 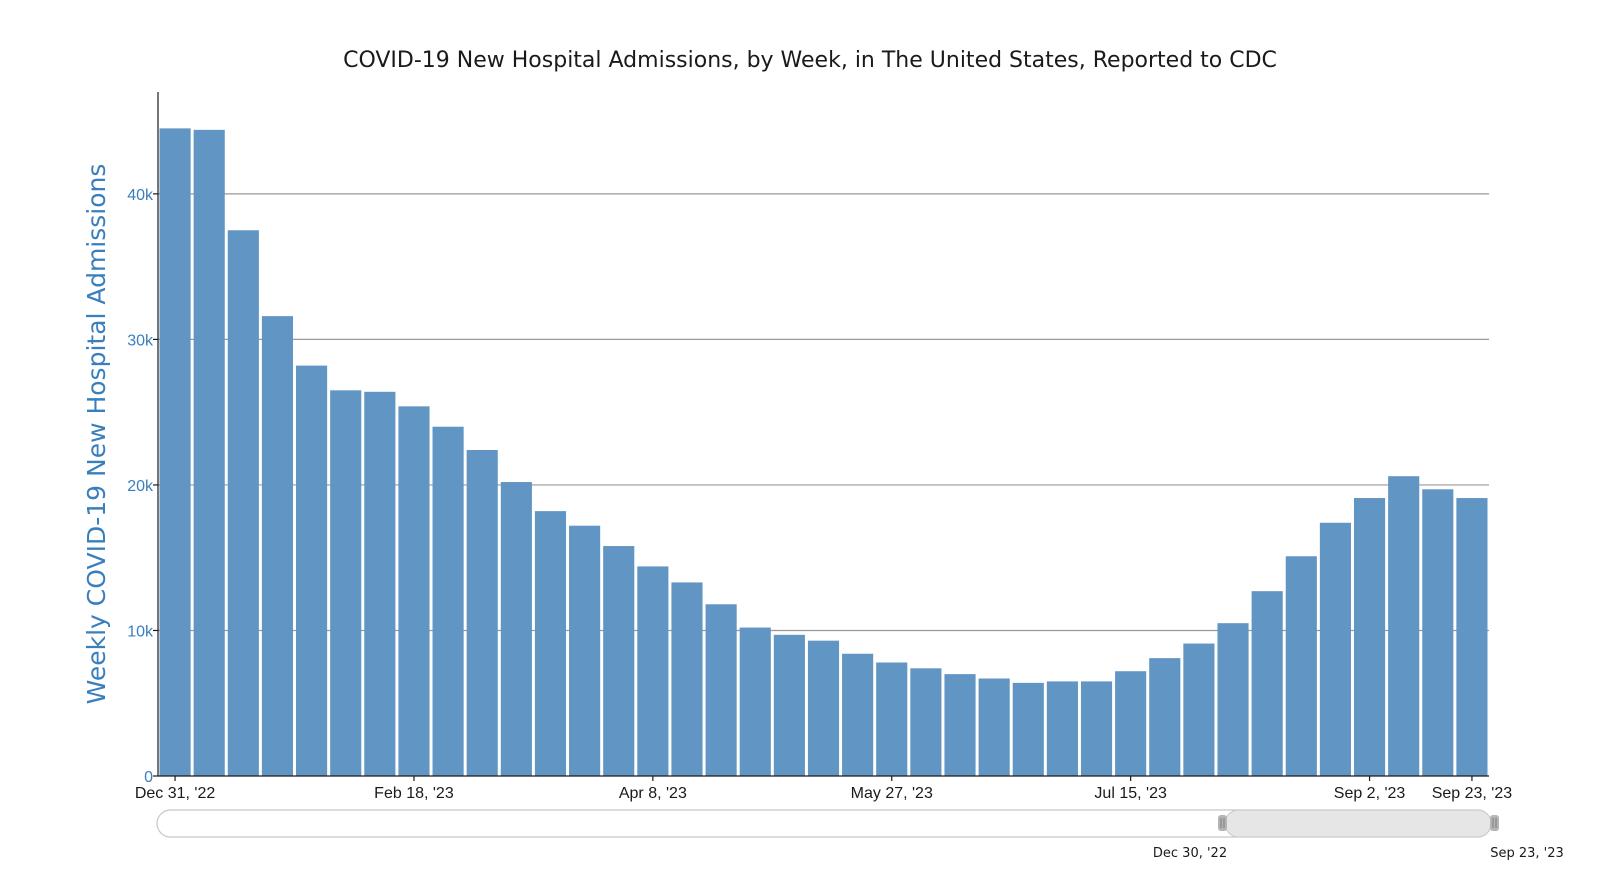 What do you see at coordinates (653, 793) in the screenshot?
I see `x-tick-label: Apr 8, '23` at bounding box center [653, 793].